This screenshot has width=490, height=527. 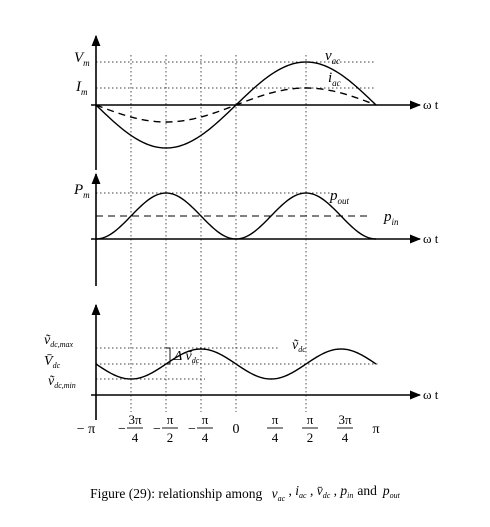 What do you see at coordinates (130, 428) in the screenshot?
I see `x-tick-label: −3π 4` at bounding box center [130, 428].